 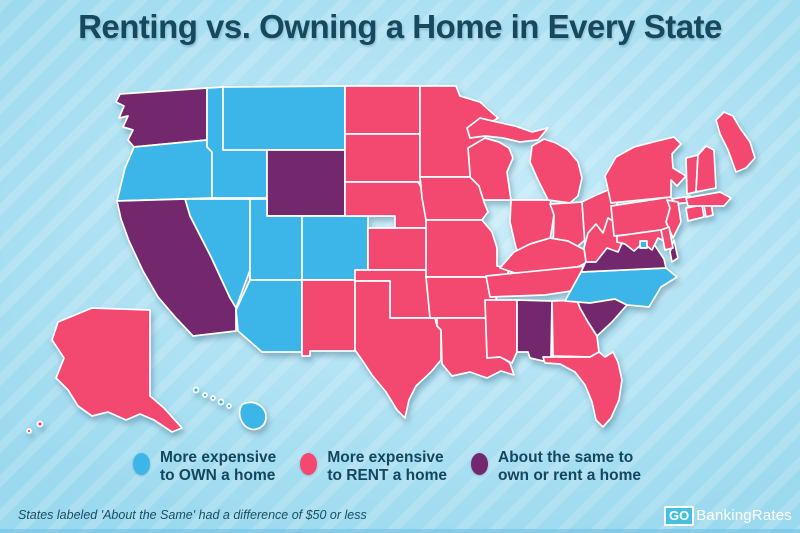 What do you see at coordinates (649, 170) in the screenshot?
I see `state-new-york` at bounding box center [649, 170].